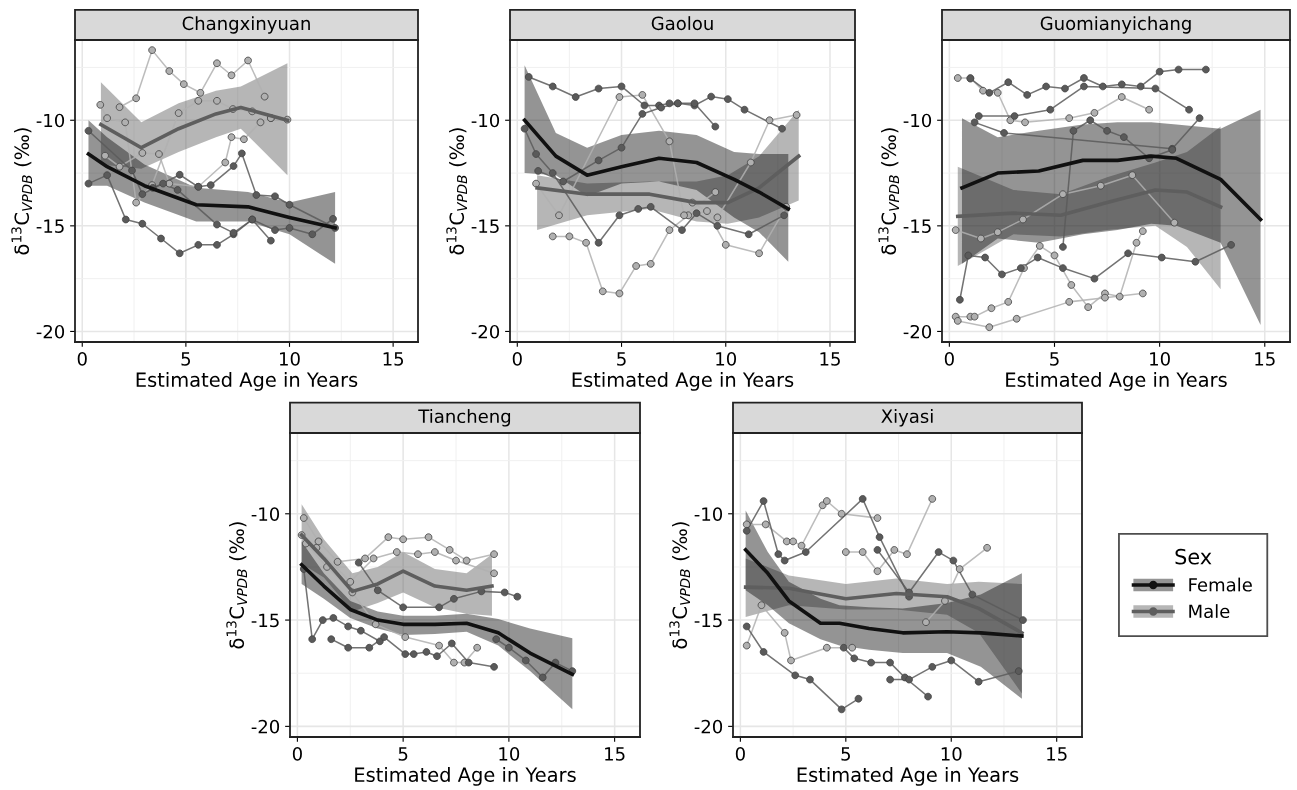 This screenshot has height=790, width=1297. I want to click on chart-title: Guomianyichang, so click(1115, 25).